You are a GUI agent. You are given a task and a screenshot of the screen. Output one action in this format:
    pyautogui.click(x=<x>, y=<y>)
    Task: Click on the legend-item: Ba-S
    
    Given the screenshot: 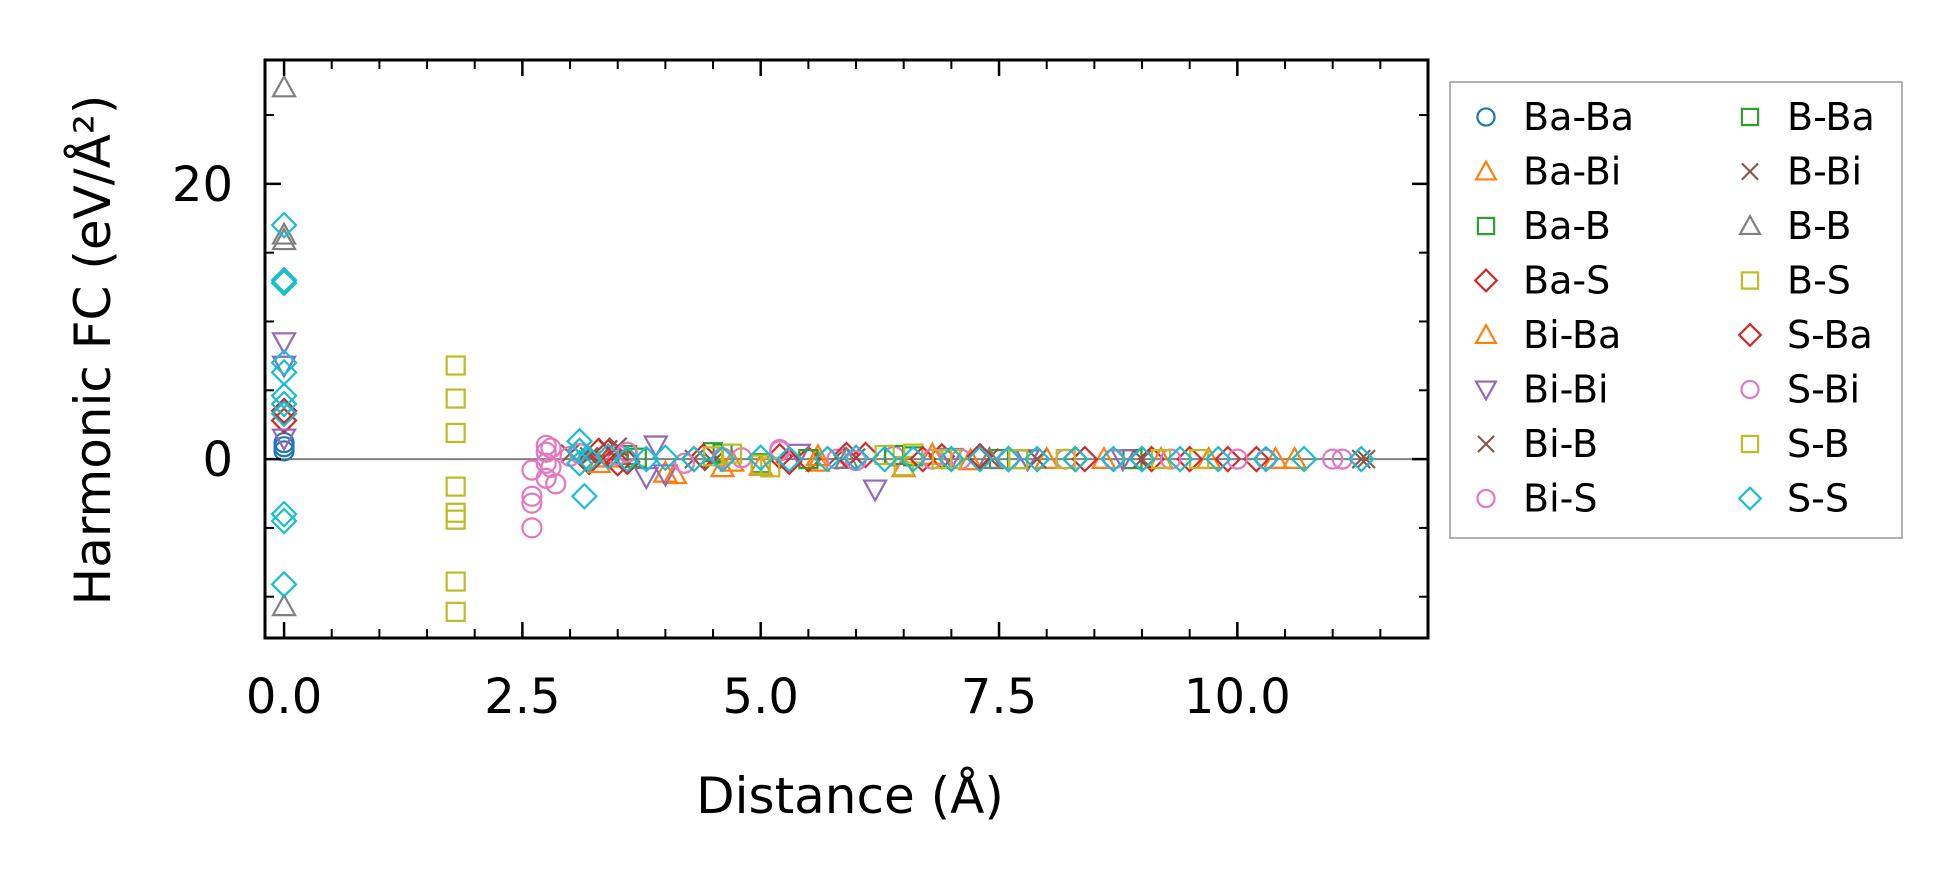 What is the action you would take?
    pyautogui.click(x=1541, y=281)
    